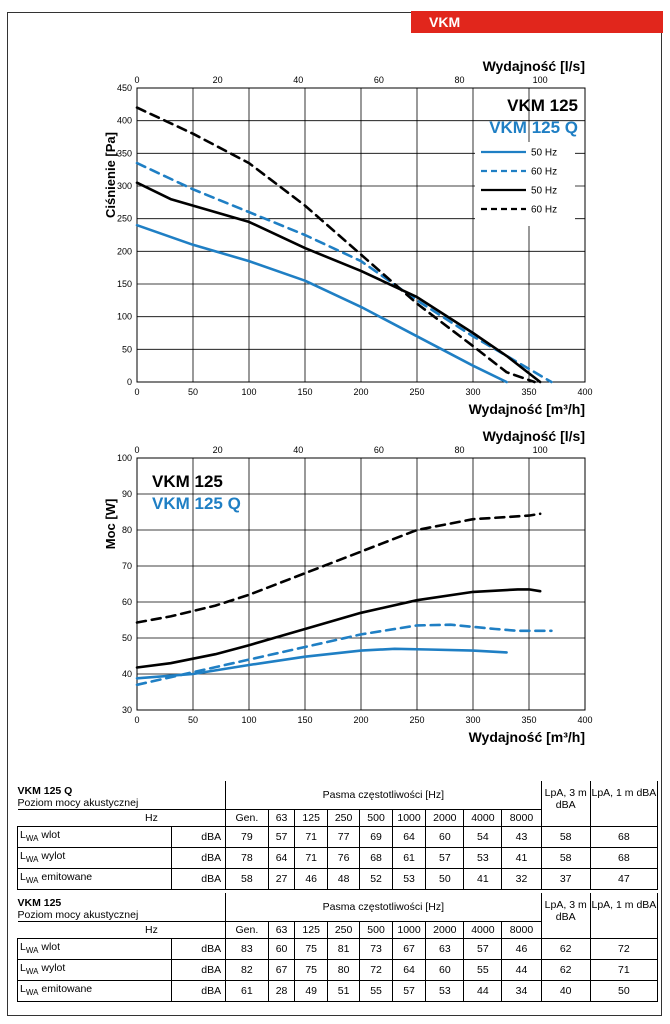 The image size is (670, 1024). Describe the element at coordinates (124, 317) in the screenshot. I see `y-tick-label: 100` at that location.